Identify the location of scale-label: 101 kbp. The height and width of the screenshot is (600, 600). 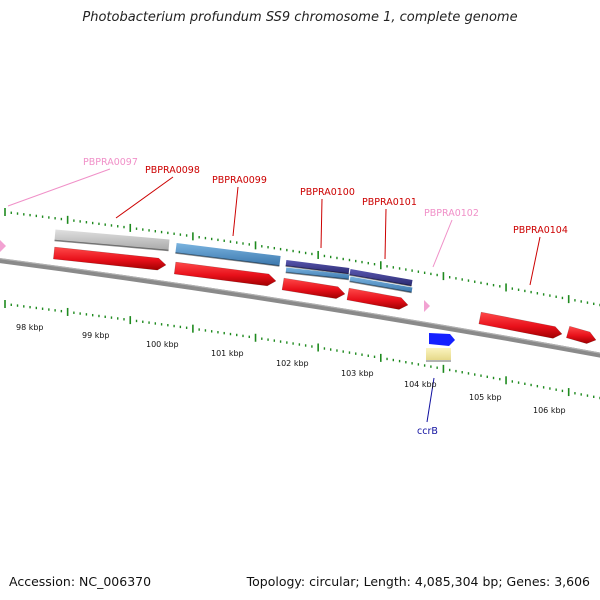
(227, 353).